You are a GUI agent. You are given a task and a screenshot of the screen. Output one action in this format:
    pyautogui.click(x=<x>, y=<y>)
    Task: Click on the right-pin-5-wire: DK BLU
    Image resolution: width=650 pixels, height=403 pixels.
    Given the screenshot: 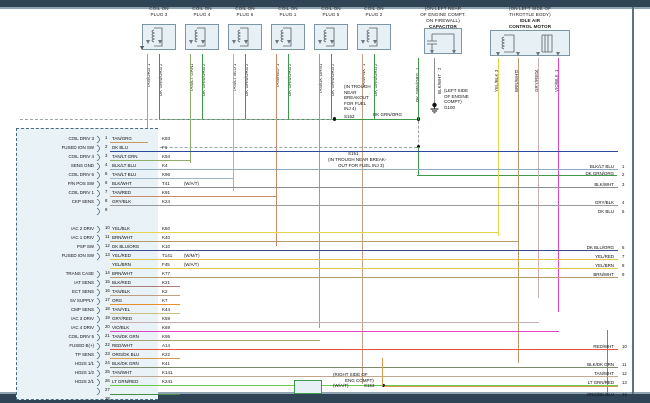 What is the action you would take?
    pyautogui.click(x=606, y=211)
    